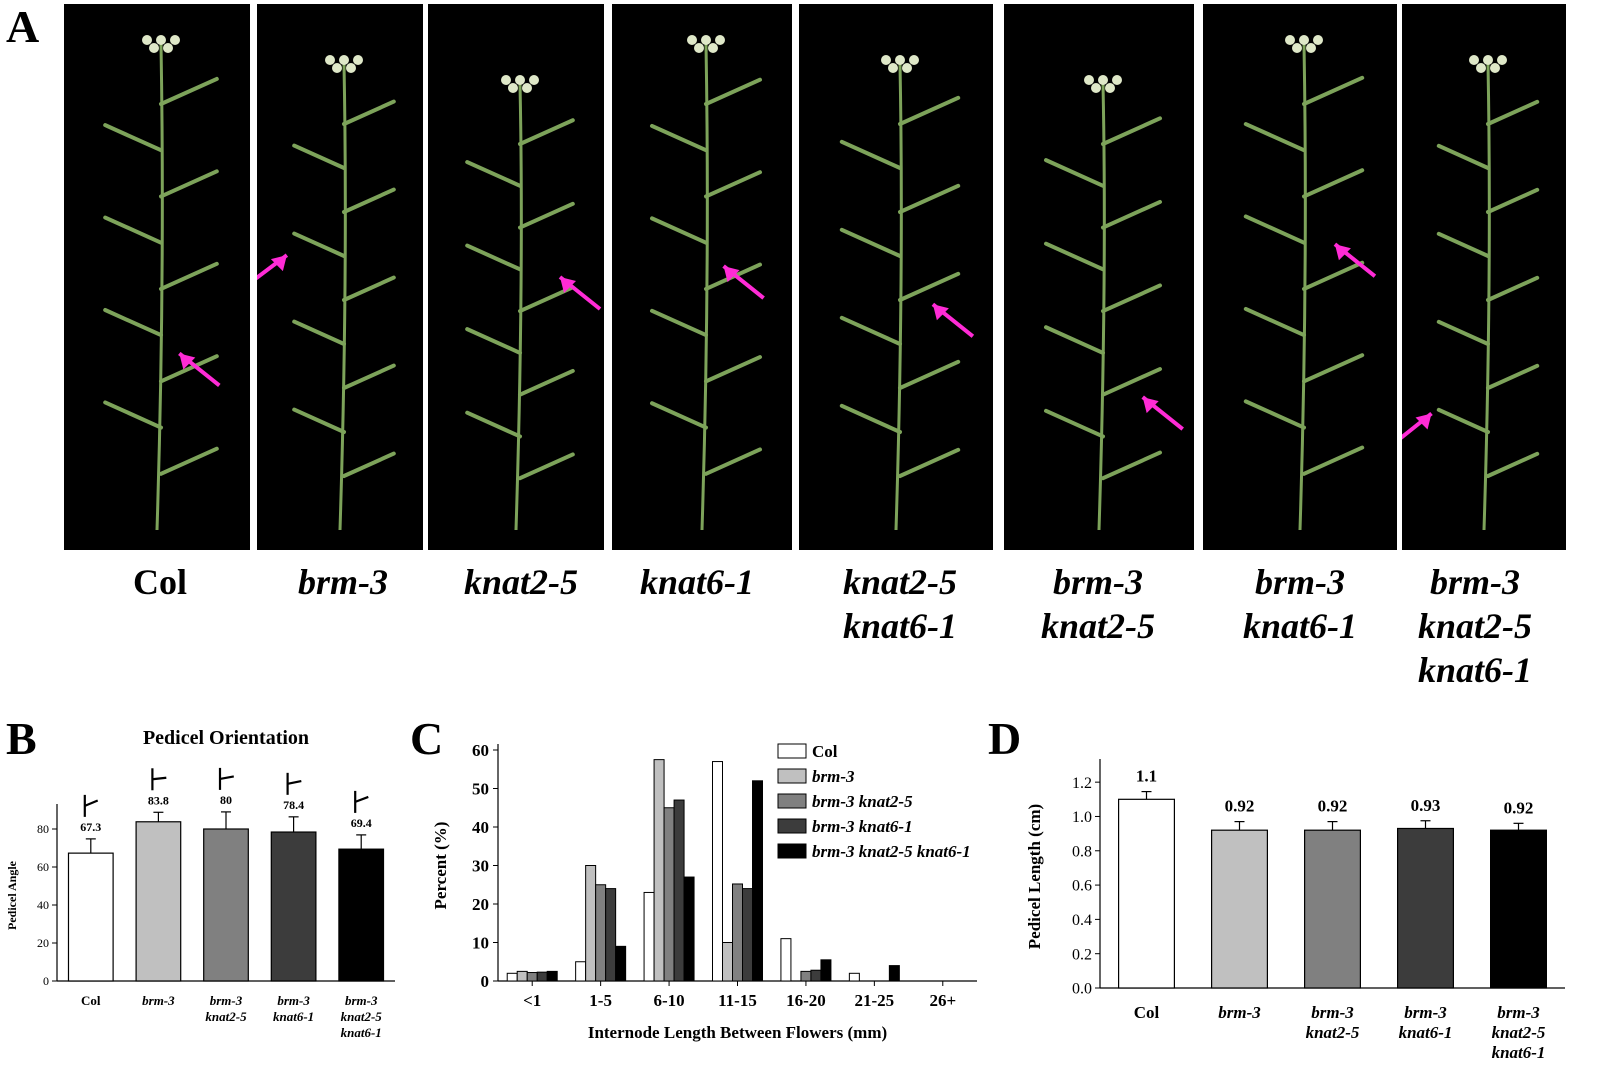 The image size is (1600, 1080). Describe the element at coordinates (1082, 817) in the screenshot. I see `y-tick-label: 1.0` at that location.